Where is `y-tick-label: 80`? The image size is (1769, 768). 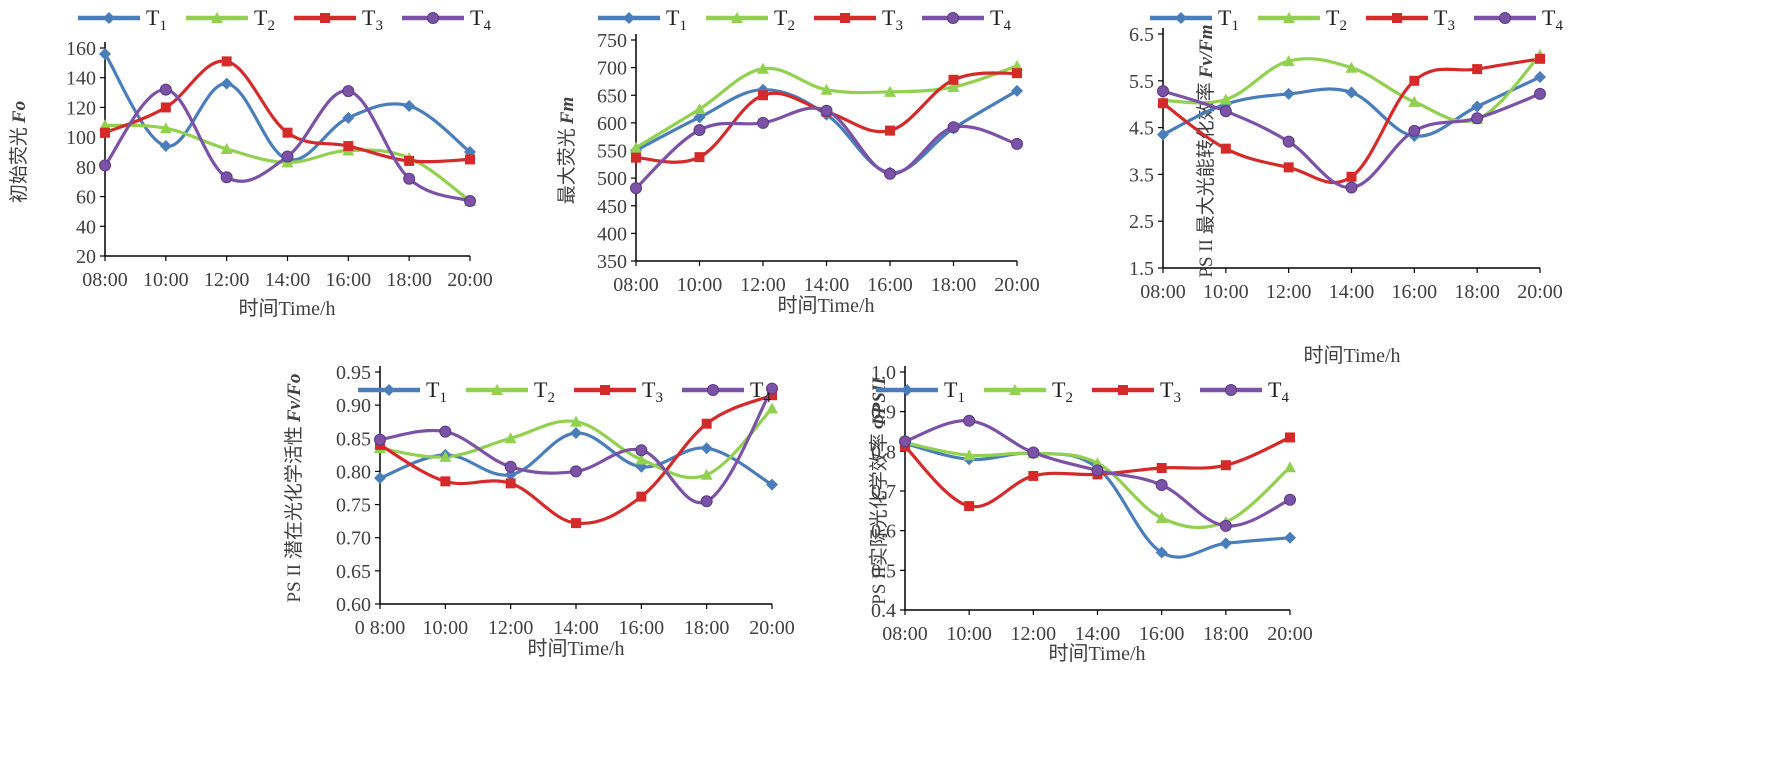 y-tick-label: 80 is located at coordinates (86, 168).